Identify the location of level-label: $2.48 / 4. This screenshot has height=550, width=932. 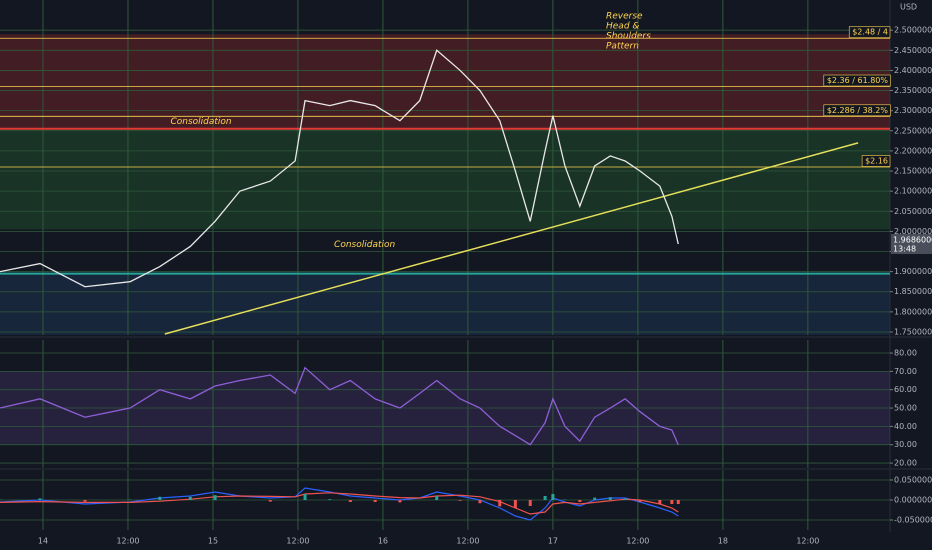
(870, 32).